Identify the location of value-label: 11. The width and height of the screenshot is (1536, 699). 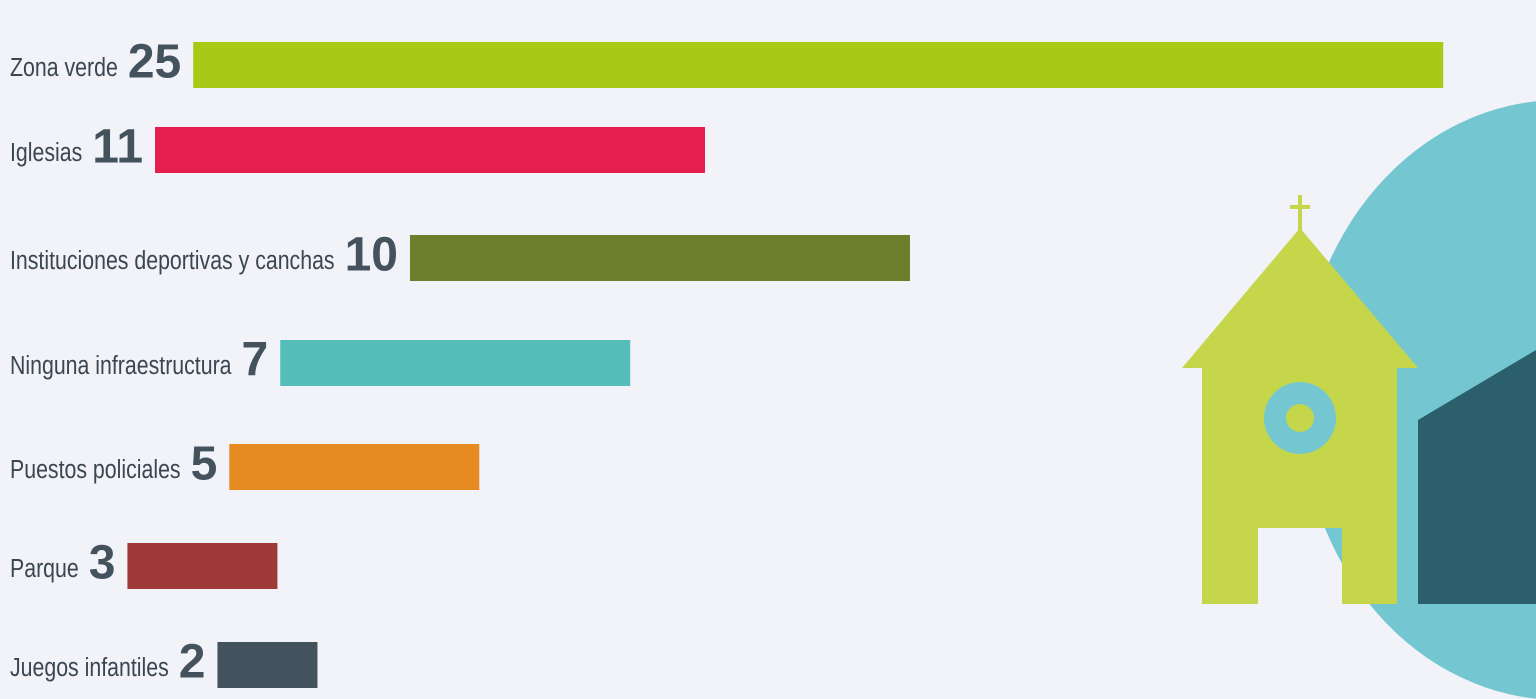
(117, 147).